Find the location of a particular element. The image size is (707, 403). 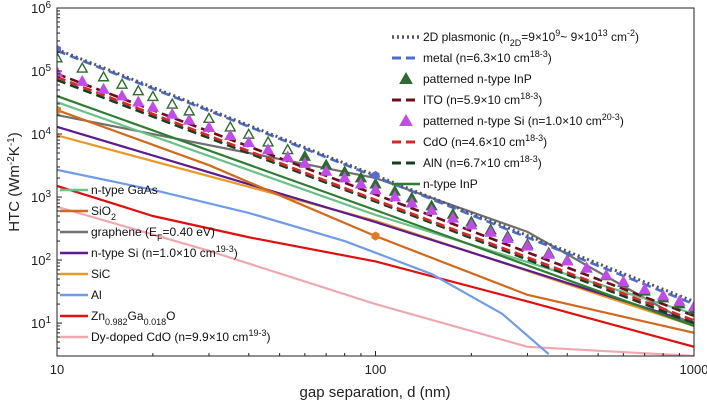

legend-label-pat_inp: patterned n-type InP is located at coordinates (477, 79).